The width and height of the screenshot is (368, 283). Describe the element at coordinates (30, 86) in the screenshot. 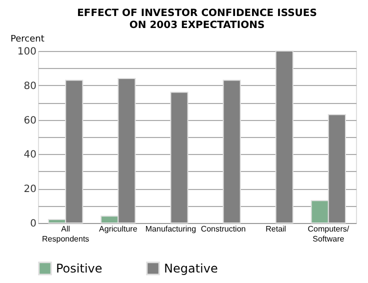

I see `y-tick-label: 80` at that location.